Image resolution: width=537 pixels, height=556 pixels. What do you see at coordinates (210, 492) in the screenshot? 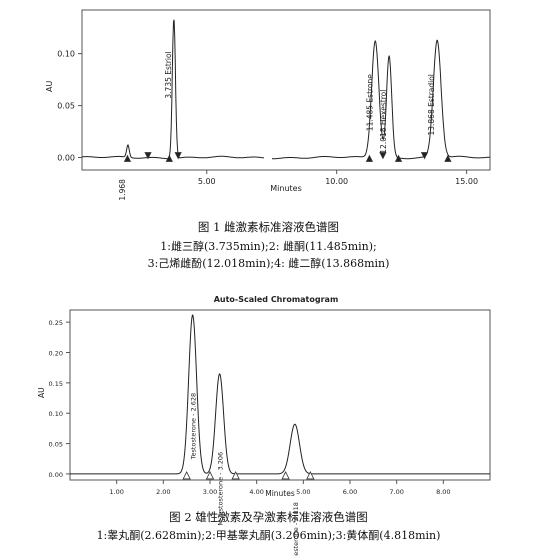
I see `fig2-x-tick-label: 3.00` at bounding box center [210, 492].